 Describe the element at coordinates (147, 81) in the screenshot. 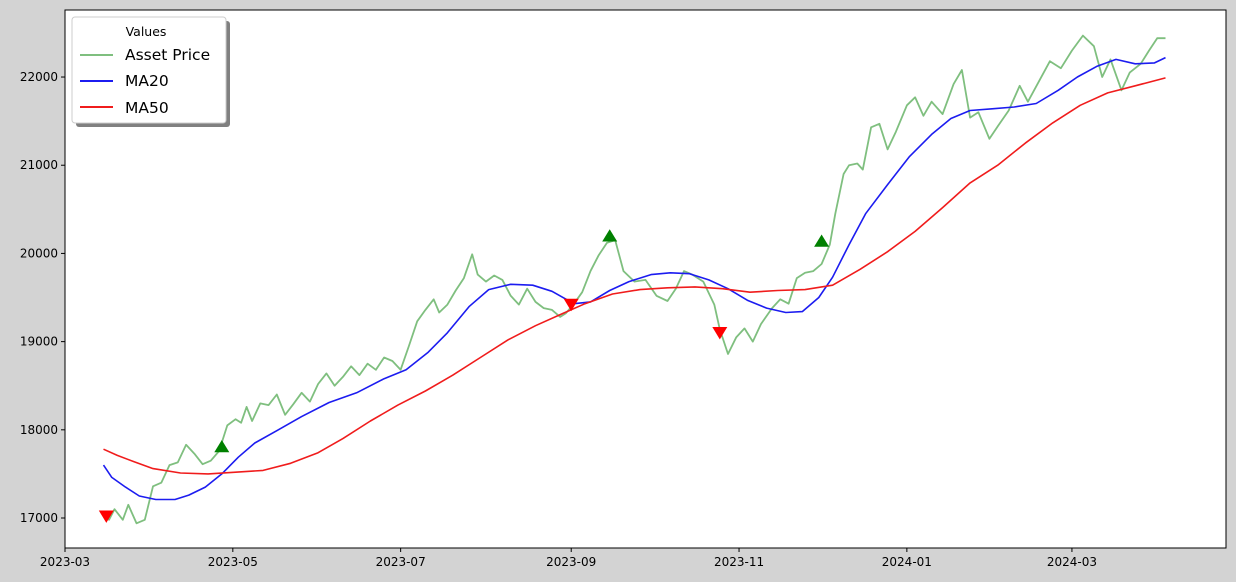

I see `legend-label-ma20: MA20` at that location.